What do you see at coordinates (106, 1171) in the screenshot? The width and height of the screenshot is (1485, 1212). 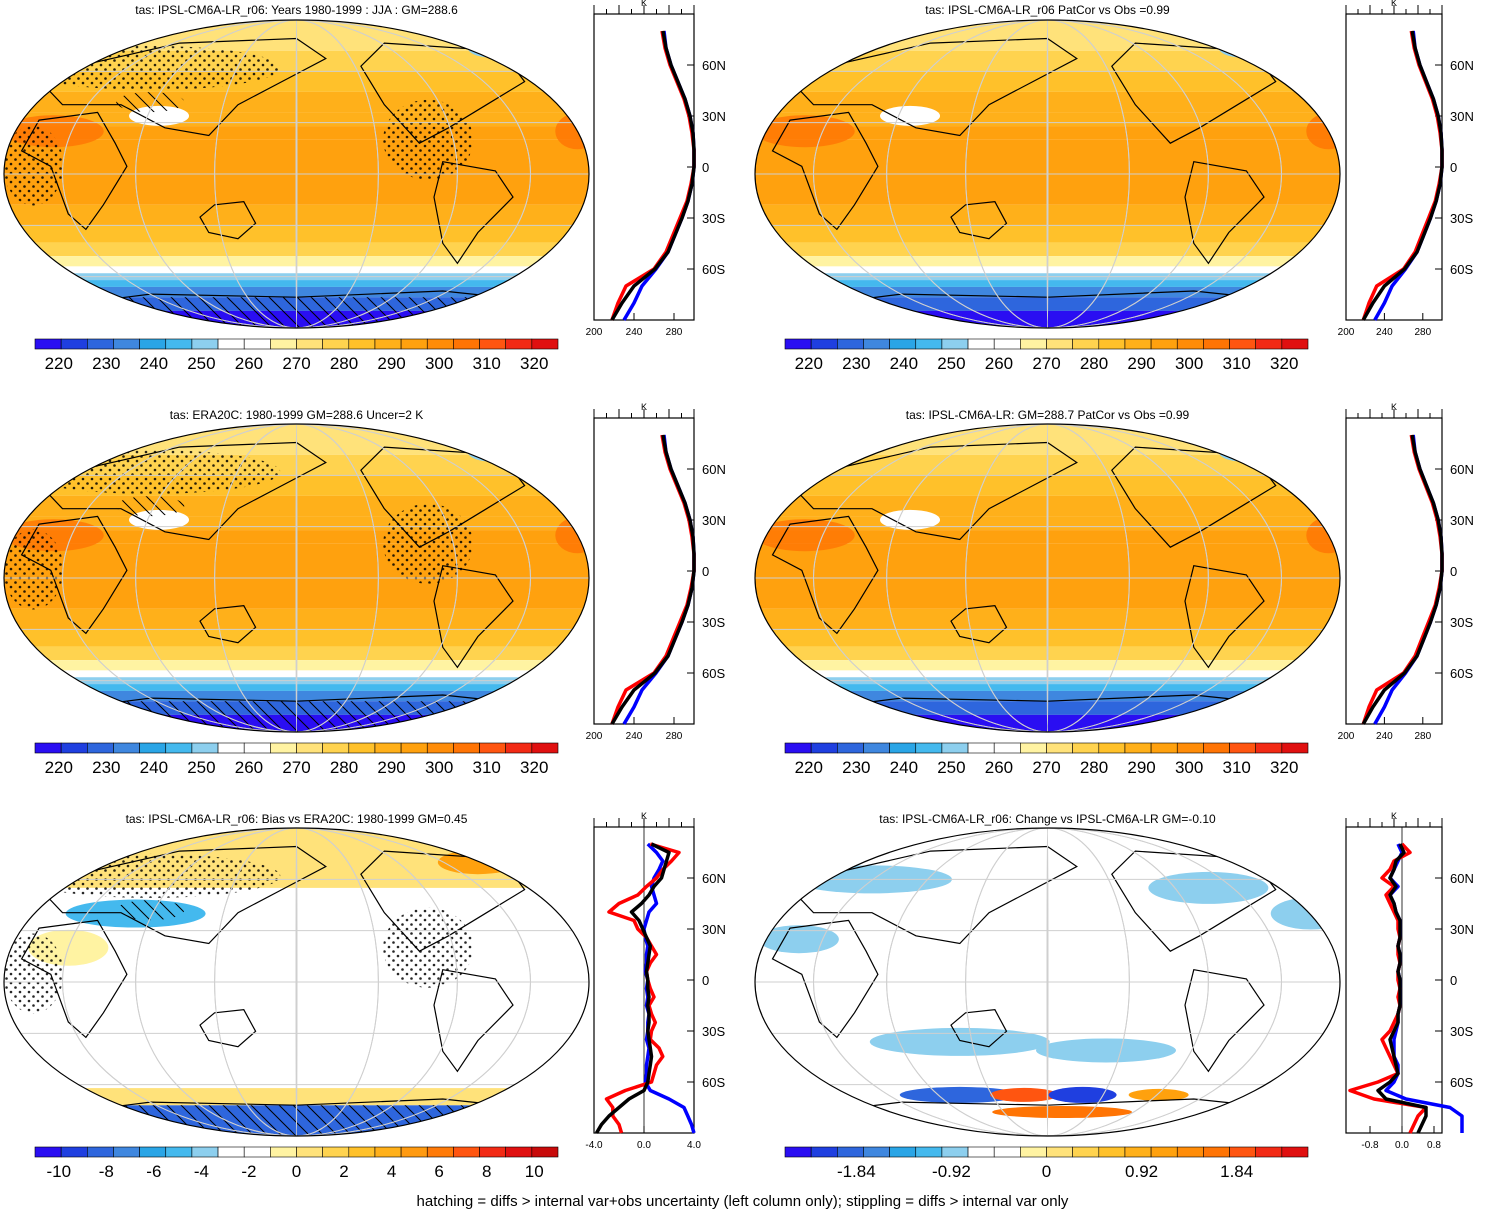 I see `colorbar-tick-label: -8` at bounding box center [106, 1171].